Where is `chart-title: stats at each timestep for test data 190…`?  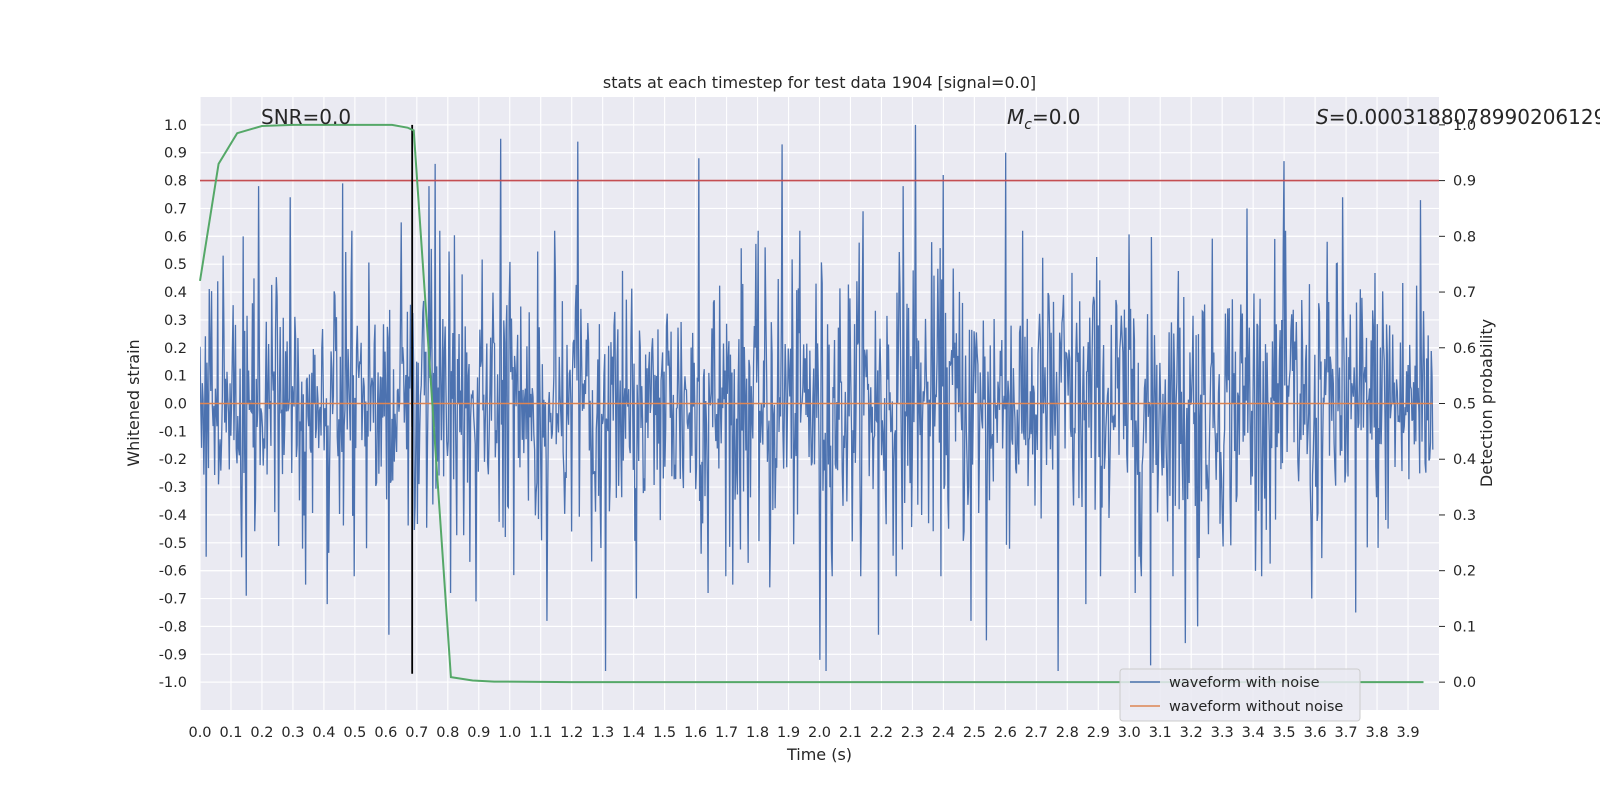
chart-title: stats at each timestep for test data 190… is located at coordinates (819, 82).